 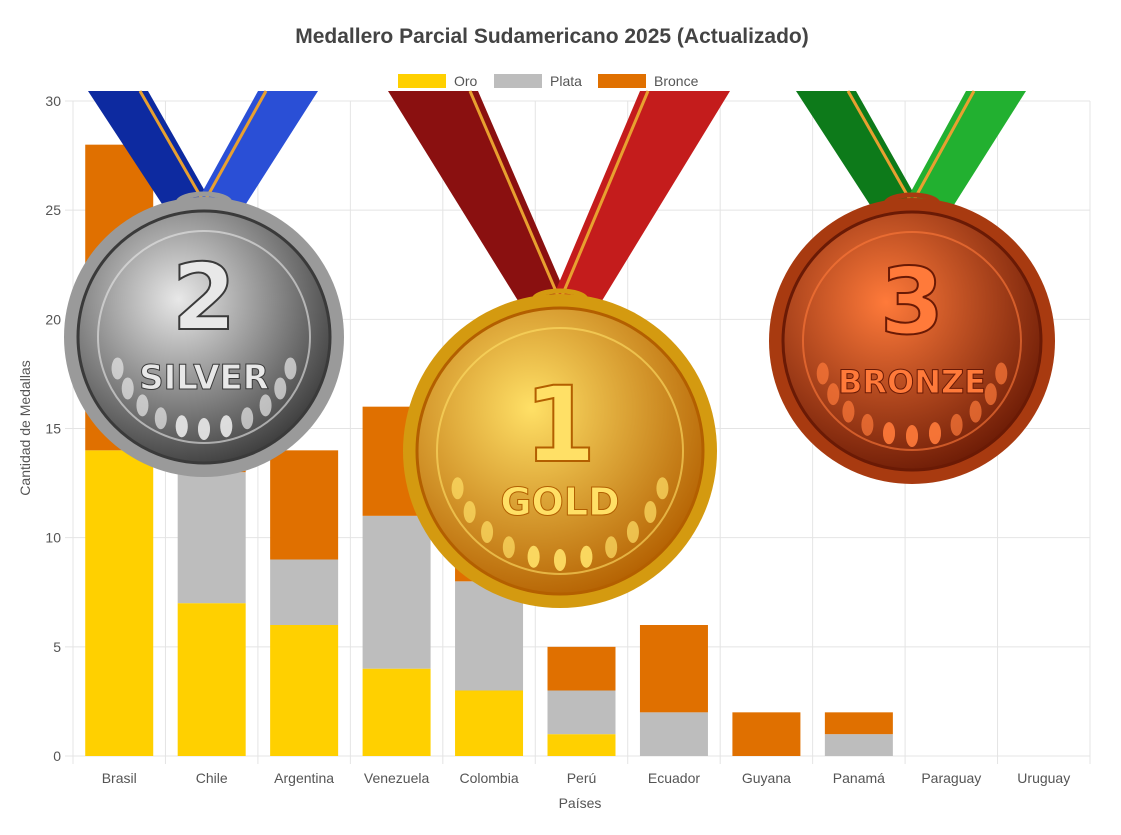 What do you see at coordinates (859, 778) in the screenshot?
I see `x-tick-label: Panamá` at bounding box center [859, 778].